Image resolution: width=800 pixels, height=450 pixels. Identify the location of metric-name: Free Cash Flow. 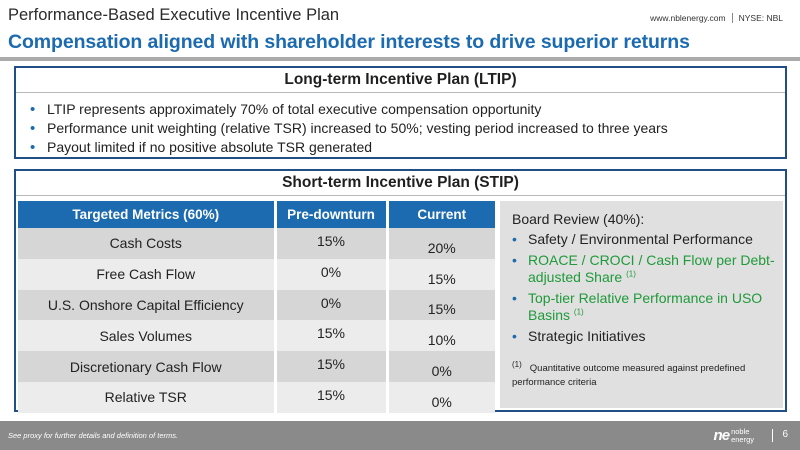
(146, 274).